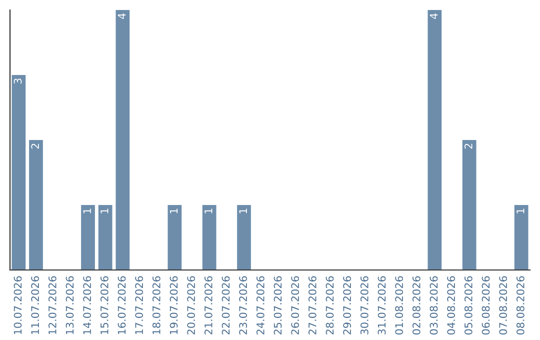 The image size is (540, 340). What do you see at coordinates (122, 305) in the screenshot?
I see `x-tick-label: 16.07.2026` at bounding box center [122, 305].